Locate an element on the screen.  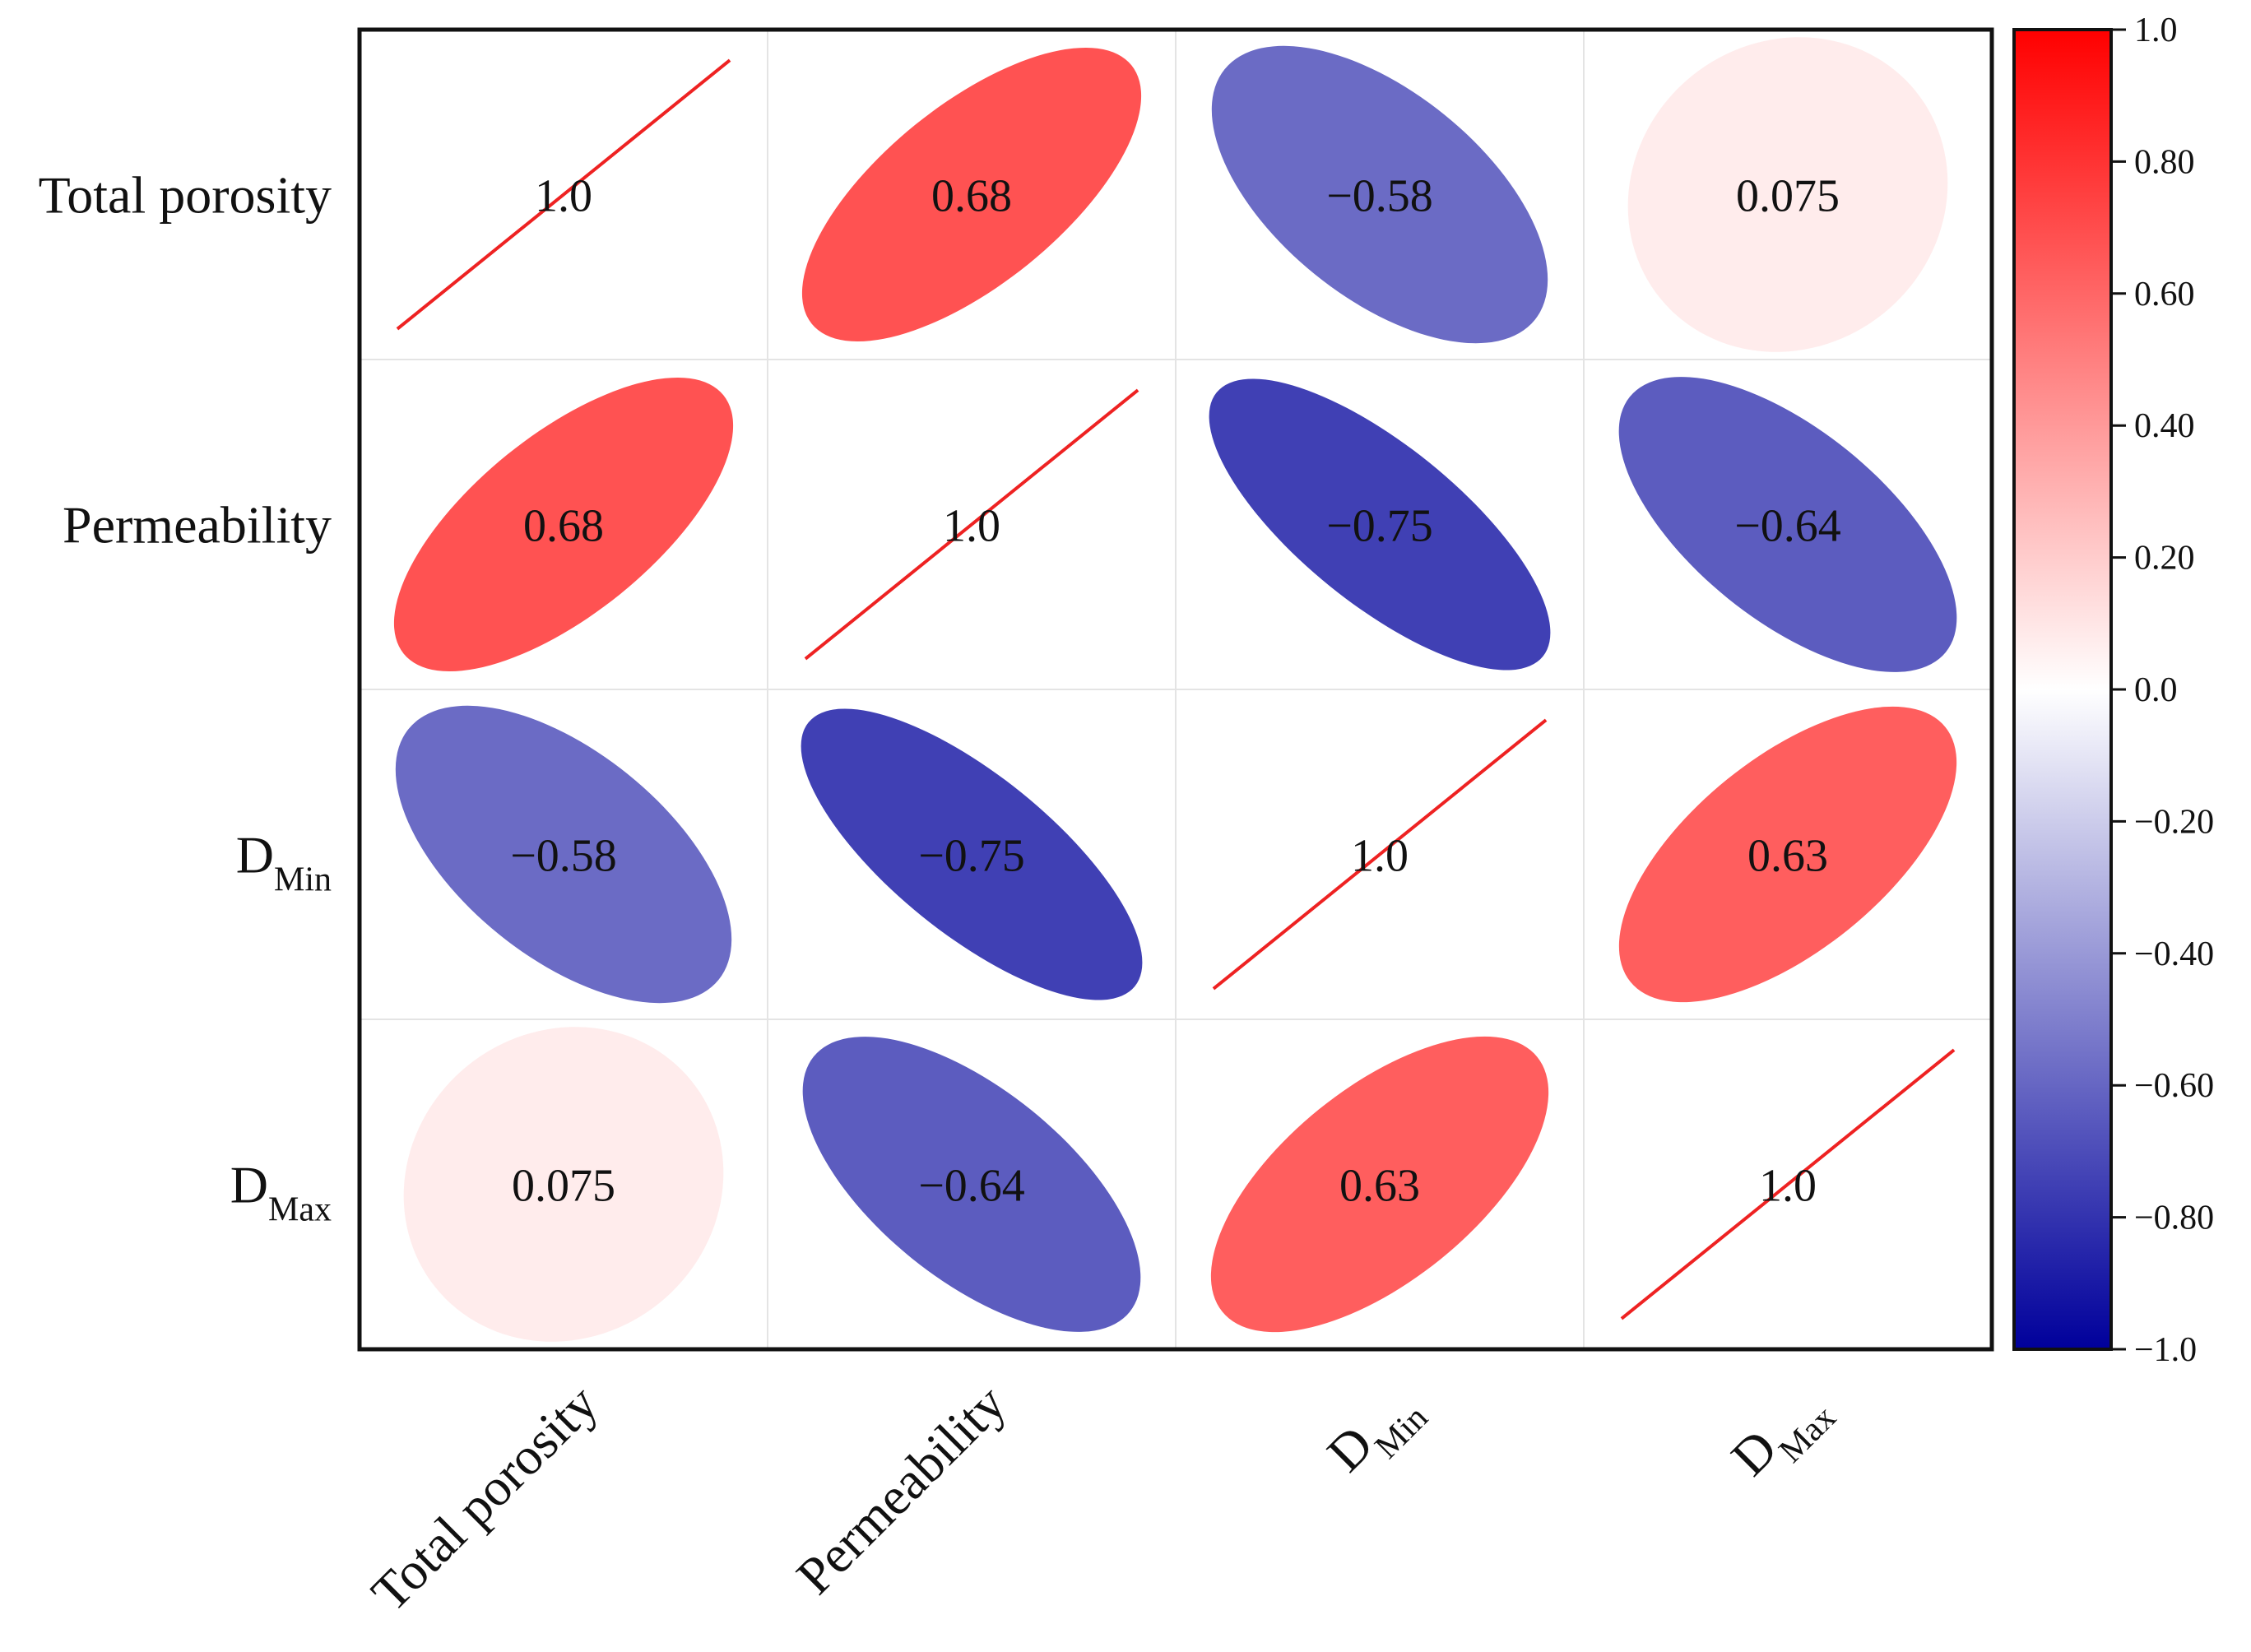
cell-total-porosity-d-min: −0.58 is located at coordinates (1379, 195).